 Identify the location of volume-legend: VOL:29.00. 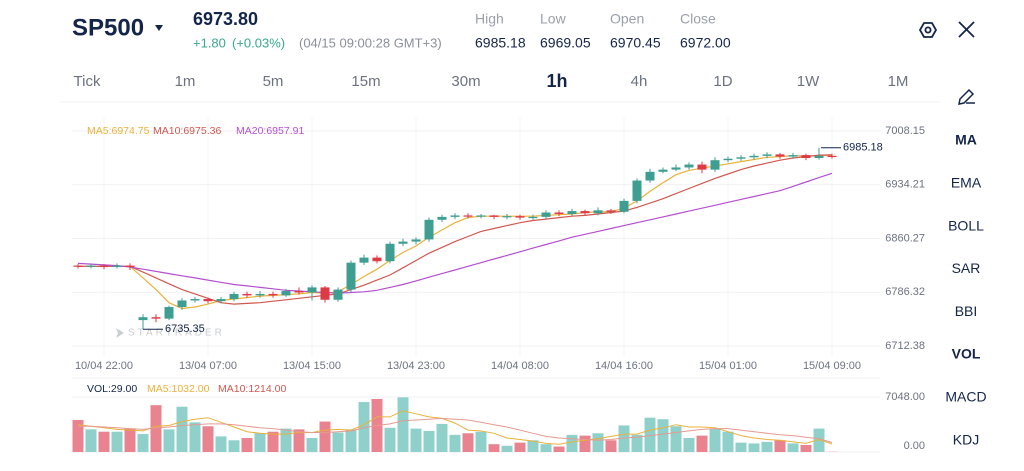
(112, 389).